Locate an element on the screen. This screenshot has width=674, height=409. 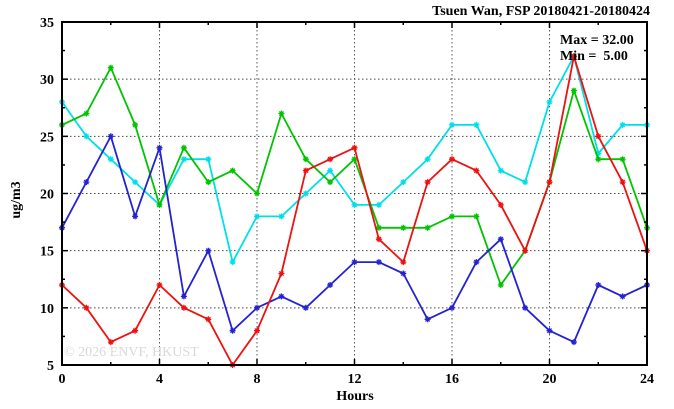
x-axis-label: Hours is located at coordinates (355, 396).